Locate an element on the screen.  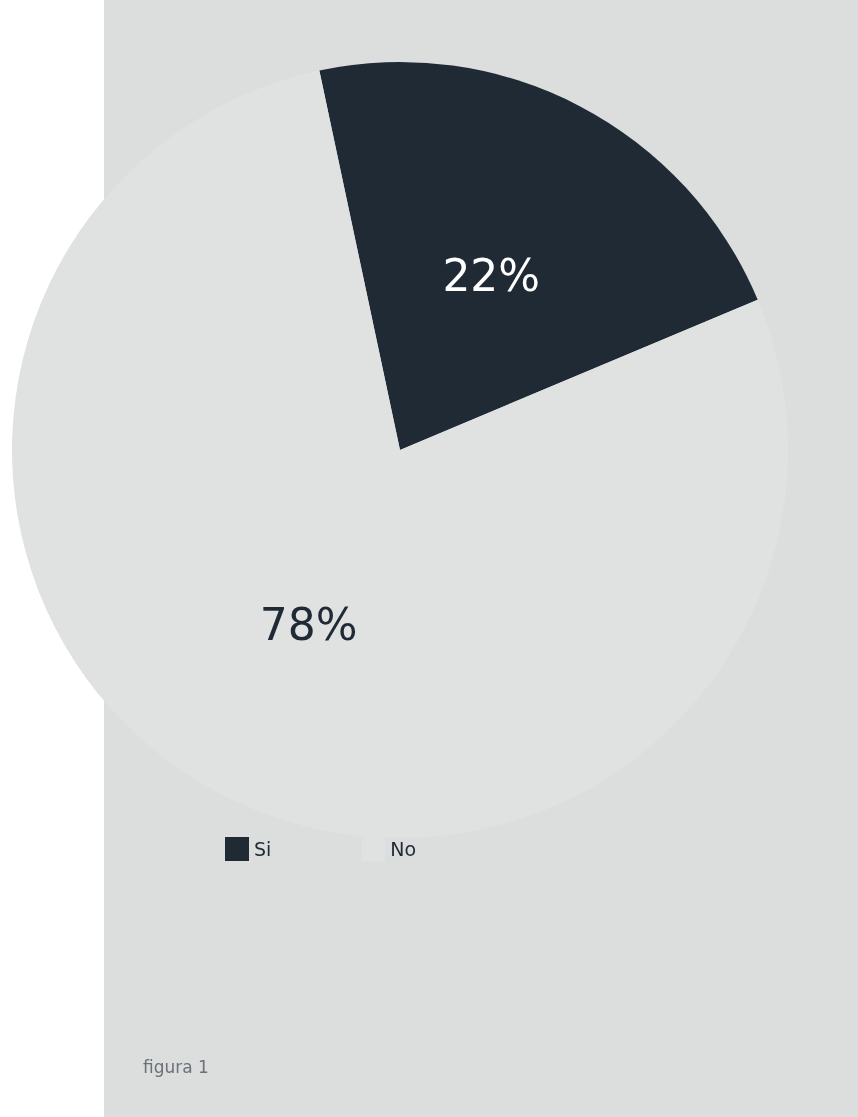
legend-label: Si is located at coordinates (263, 849).